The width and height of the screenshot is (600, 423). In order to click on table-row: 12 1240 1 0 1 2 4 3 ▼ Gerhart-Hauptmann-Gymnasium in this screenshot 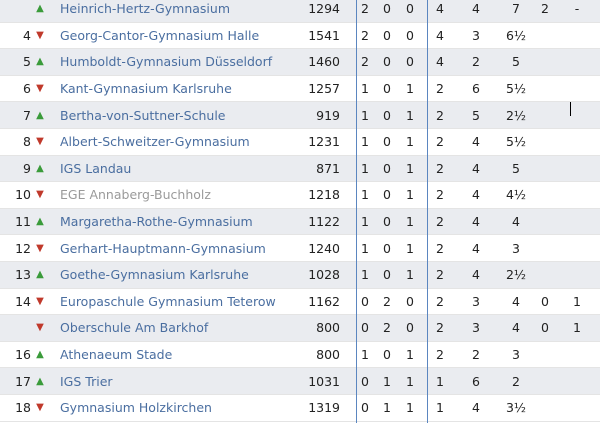, I will do `click(300, 248)`.